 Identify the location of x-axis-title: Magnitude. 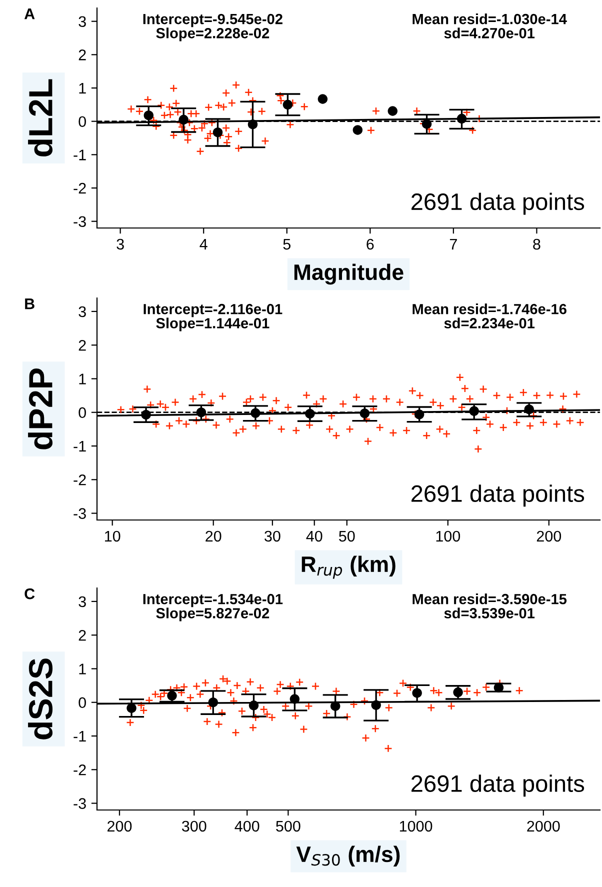
(349, 274).